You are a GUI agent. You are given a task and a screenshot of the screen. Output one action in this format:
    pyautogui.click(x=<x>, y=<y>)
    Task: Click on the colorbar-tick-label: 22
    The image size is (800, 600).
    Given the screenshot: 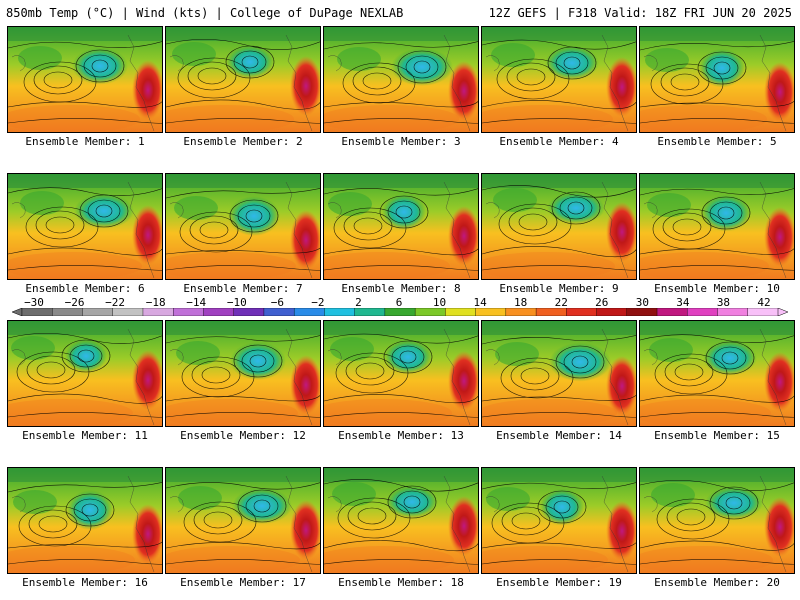 What is the action you would take?
    pyautogui.click(x=561, y=302)
    